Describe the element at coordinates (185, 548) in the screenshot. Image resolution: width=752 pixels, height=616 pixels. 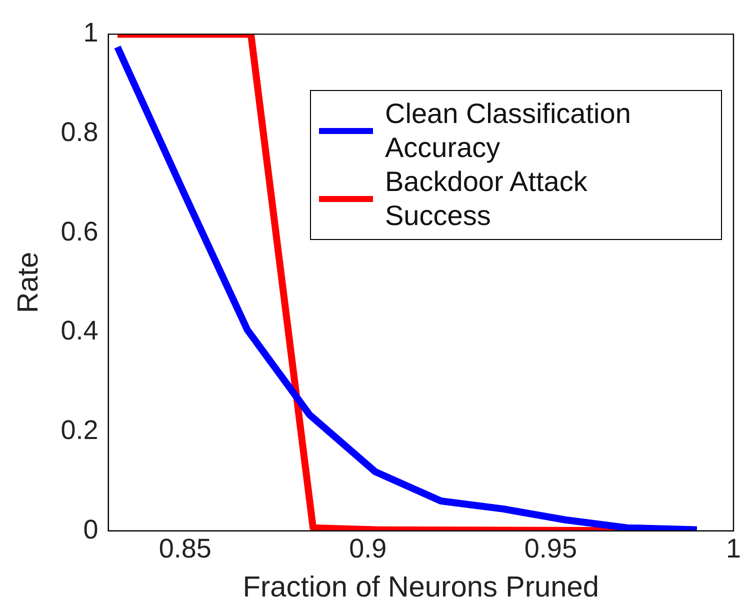
I see `x-tick-label: 0.85` at that location.